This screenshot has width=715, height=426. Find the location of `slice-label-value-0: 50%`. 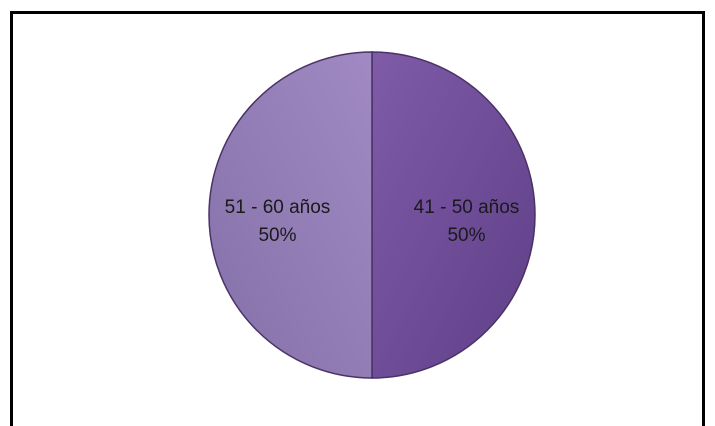

slice-label-value-0: 50% is located at coordinates (466, 235).